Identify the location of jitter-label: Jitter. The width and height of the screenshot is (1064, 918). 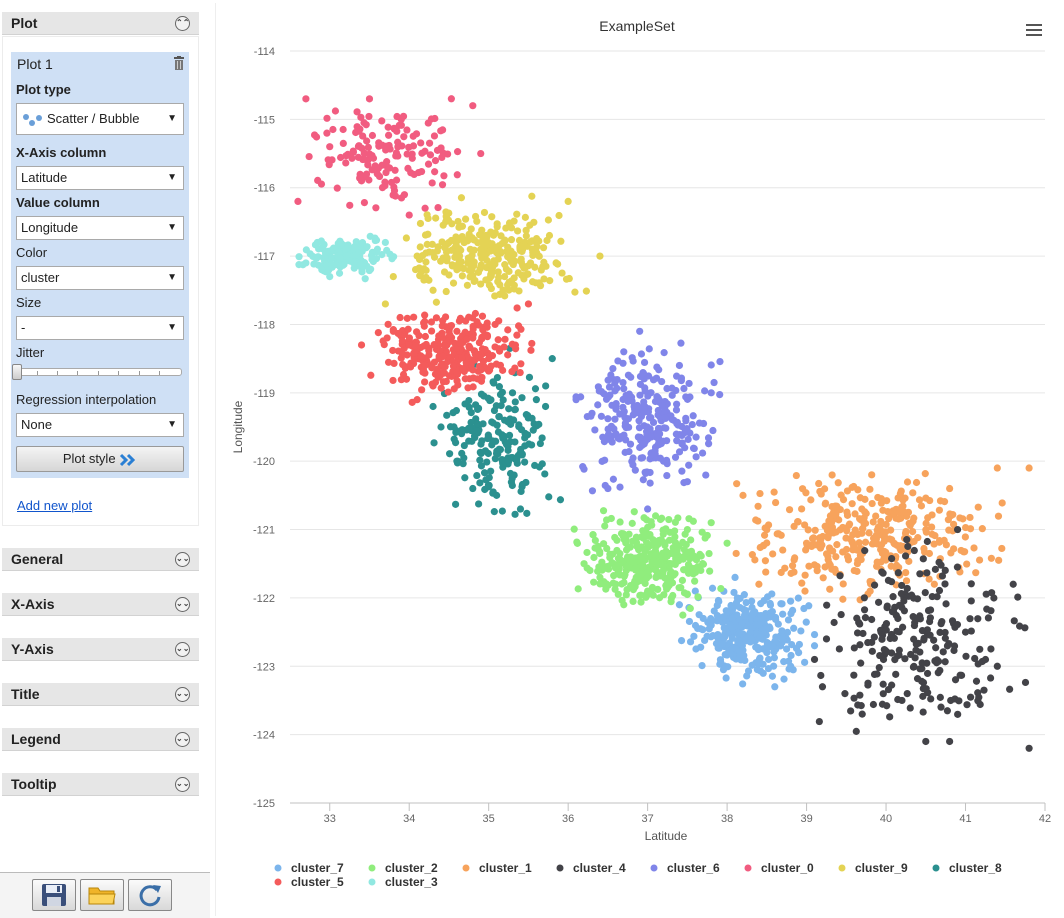
(30, 352).